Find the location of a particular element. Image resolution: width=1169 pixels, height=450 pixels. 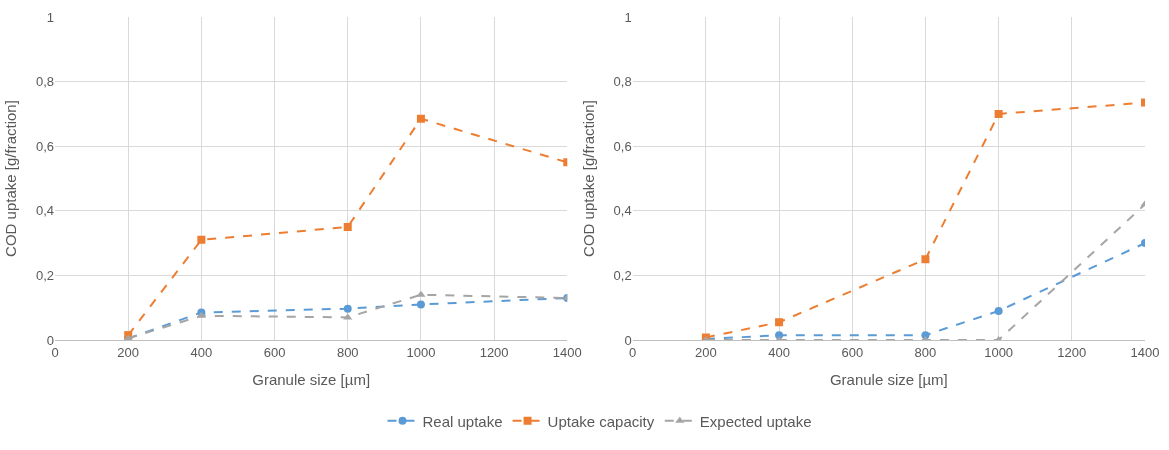

legend-label: Uptake capacity is located at coordinates (601, 421).